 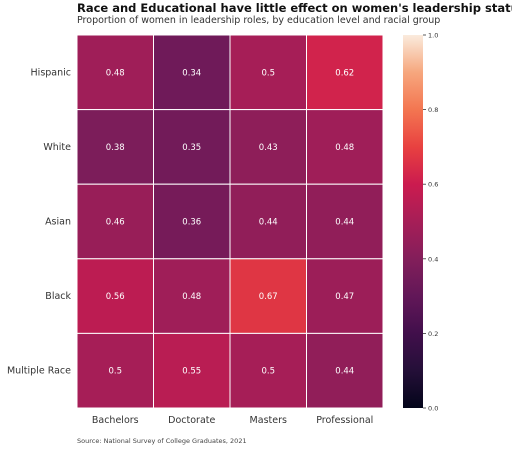 I want to click on column-label: Doctorate, so click(x=191, y=420).